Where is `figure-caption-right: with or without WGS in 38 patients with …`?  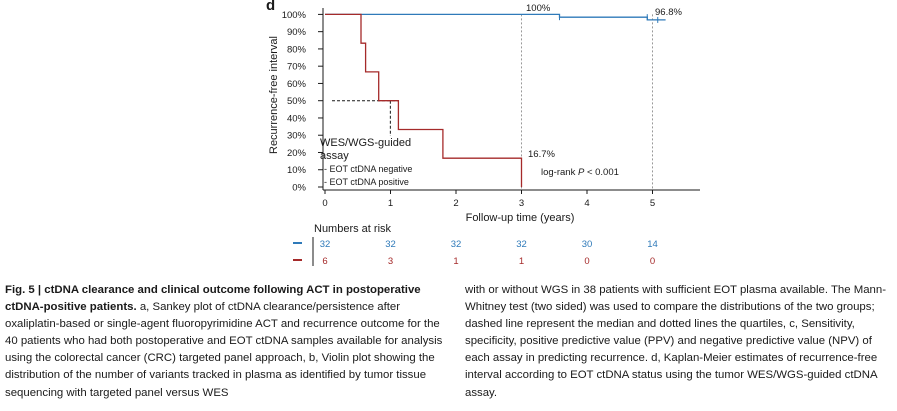 figure-caption-right: with or without WGS in 38 patients with … is located at coordinates (676, 341).